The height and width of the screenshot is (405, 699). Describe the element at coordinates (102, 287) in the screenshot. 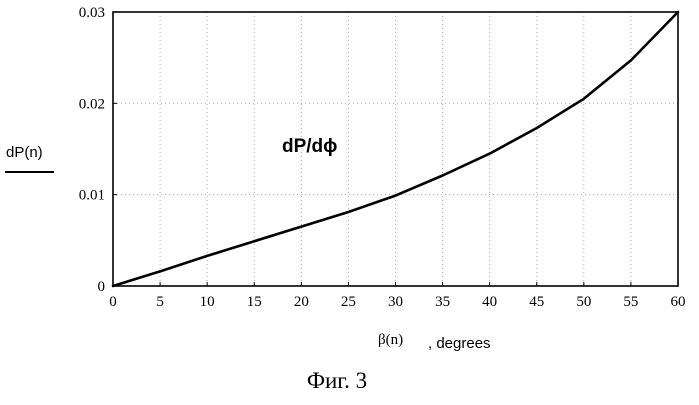

I see `y-tick-label: 0` at that location.